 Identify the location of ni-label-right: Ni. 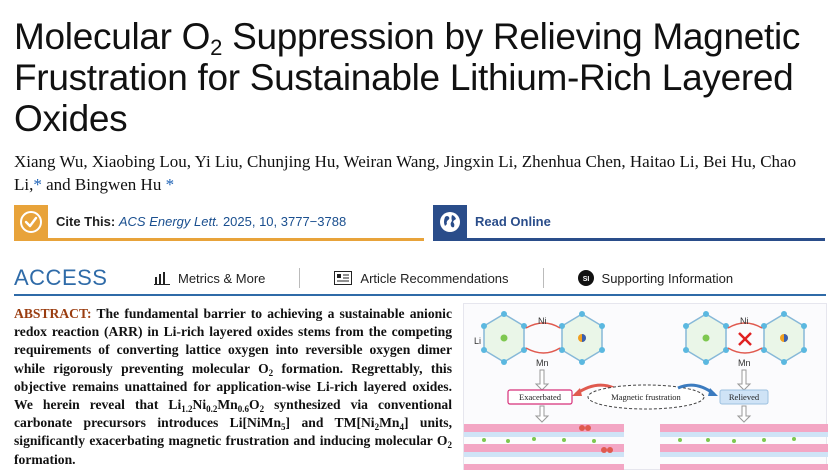
(744, 321).